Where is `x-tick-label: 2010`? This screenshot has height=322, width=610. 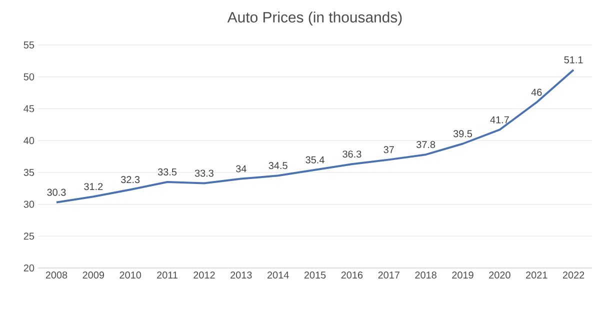 x-tick-label: 2010 is located at coordinates (131, 275).